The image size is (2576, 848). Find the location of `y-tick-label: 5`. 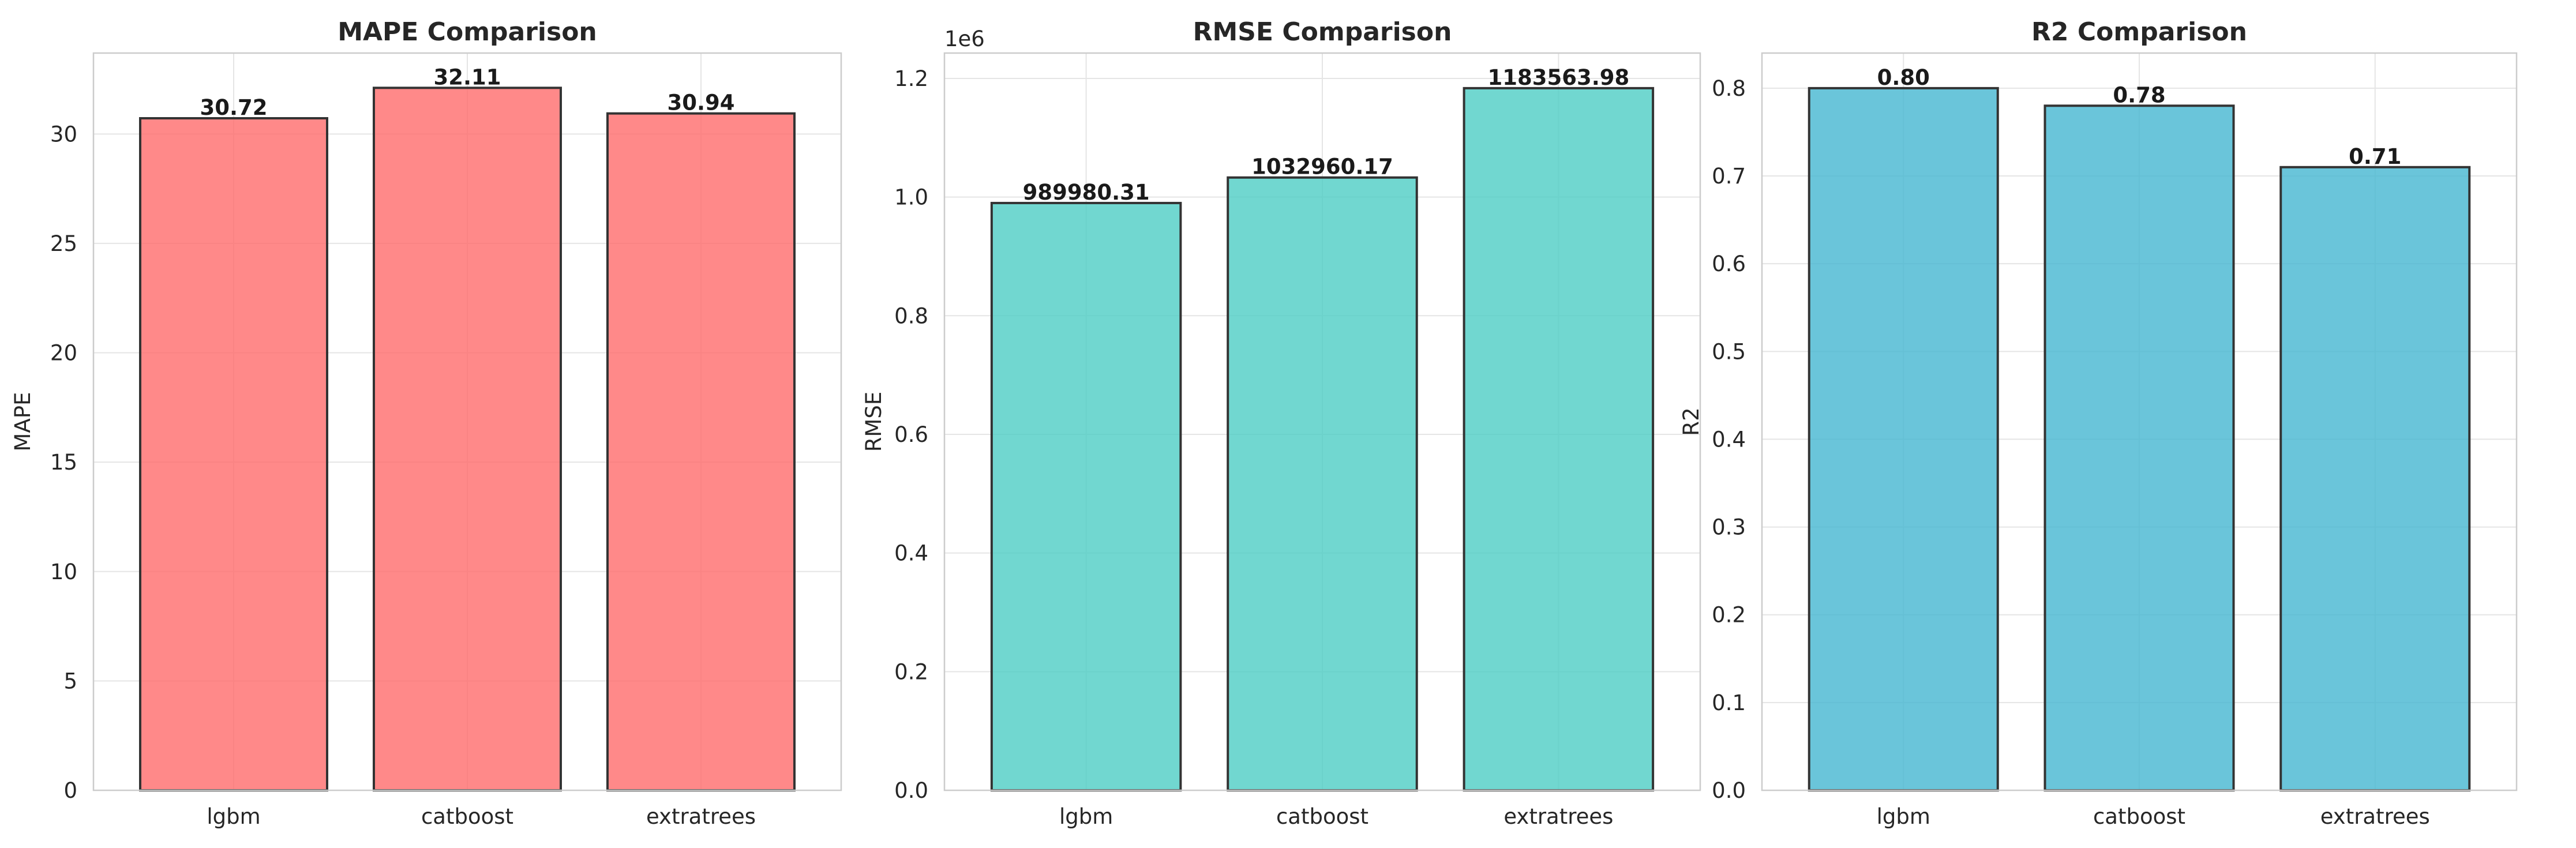

y-tick-label: 5 is located at coordinates (70, 681).